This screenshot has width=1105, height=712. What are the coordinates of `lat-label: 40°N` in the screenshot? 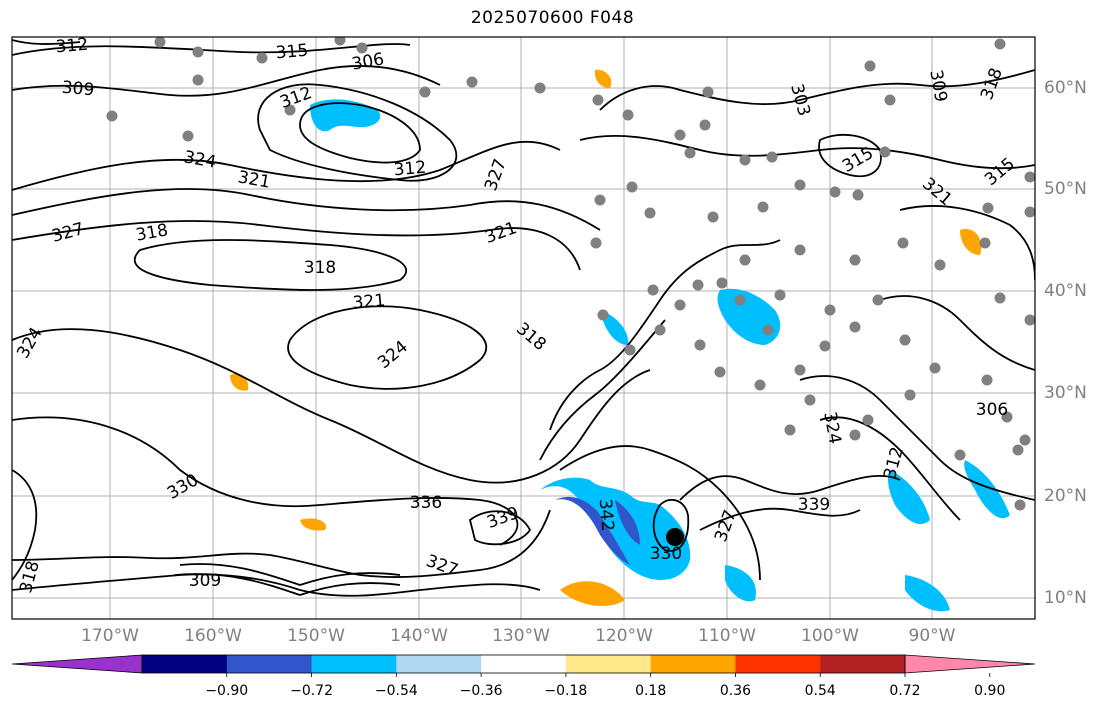 It's located at (1065, 291).